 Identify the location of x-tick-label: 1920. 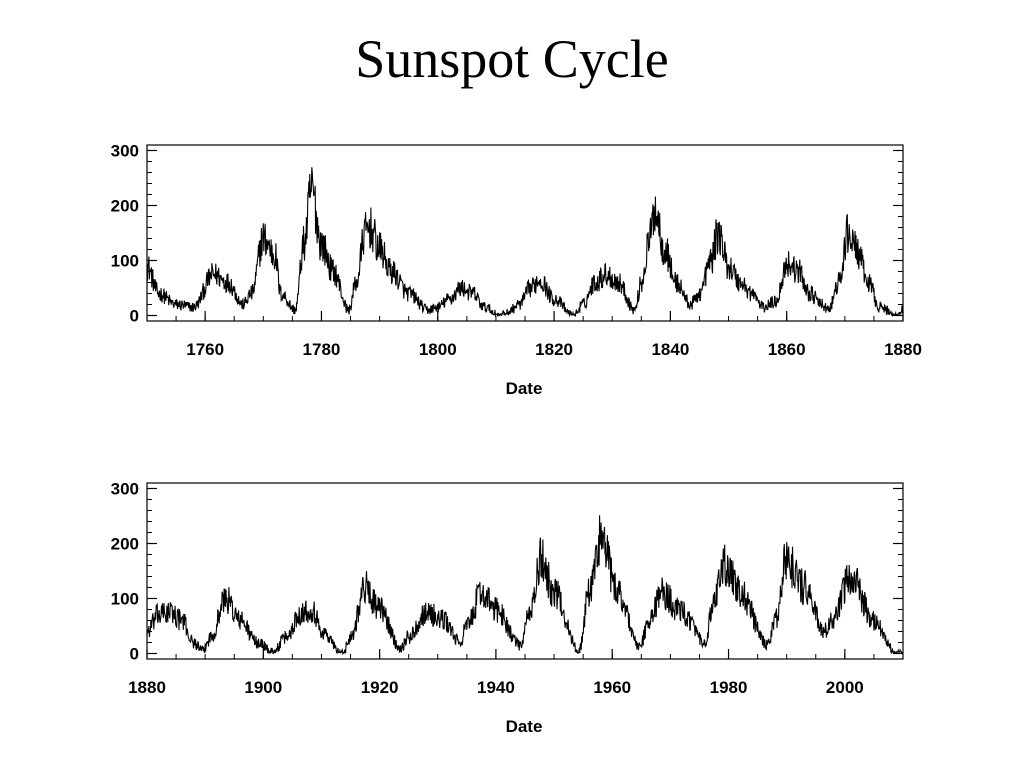
(380, 687).